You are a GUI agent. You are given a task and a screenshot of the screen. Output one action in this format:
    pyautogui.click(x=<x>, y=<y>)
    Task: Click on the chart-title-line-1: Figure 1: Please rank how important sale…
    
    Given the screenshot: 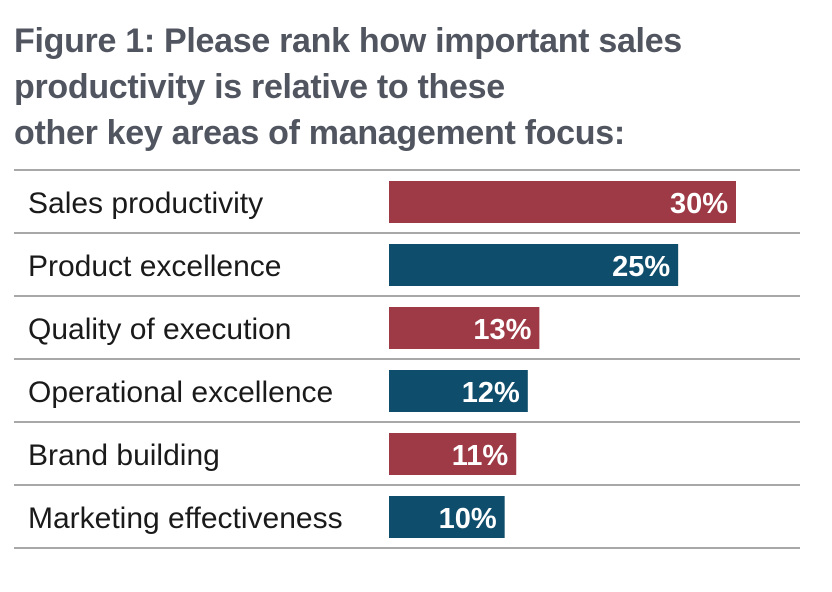 What is the action you would take?
    pyautogui.click(x=348, y=41)
    